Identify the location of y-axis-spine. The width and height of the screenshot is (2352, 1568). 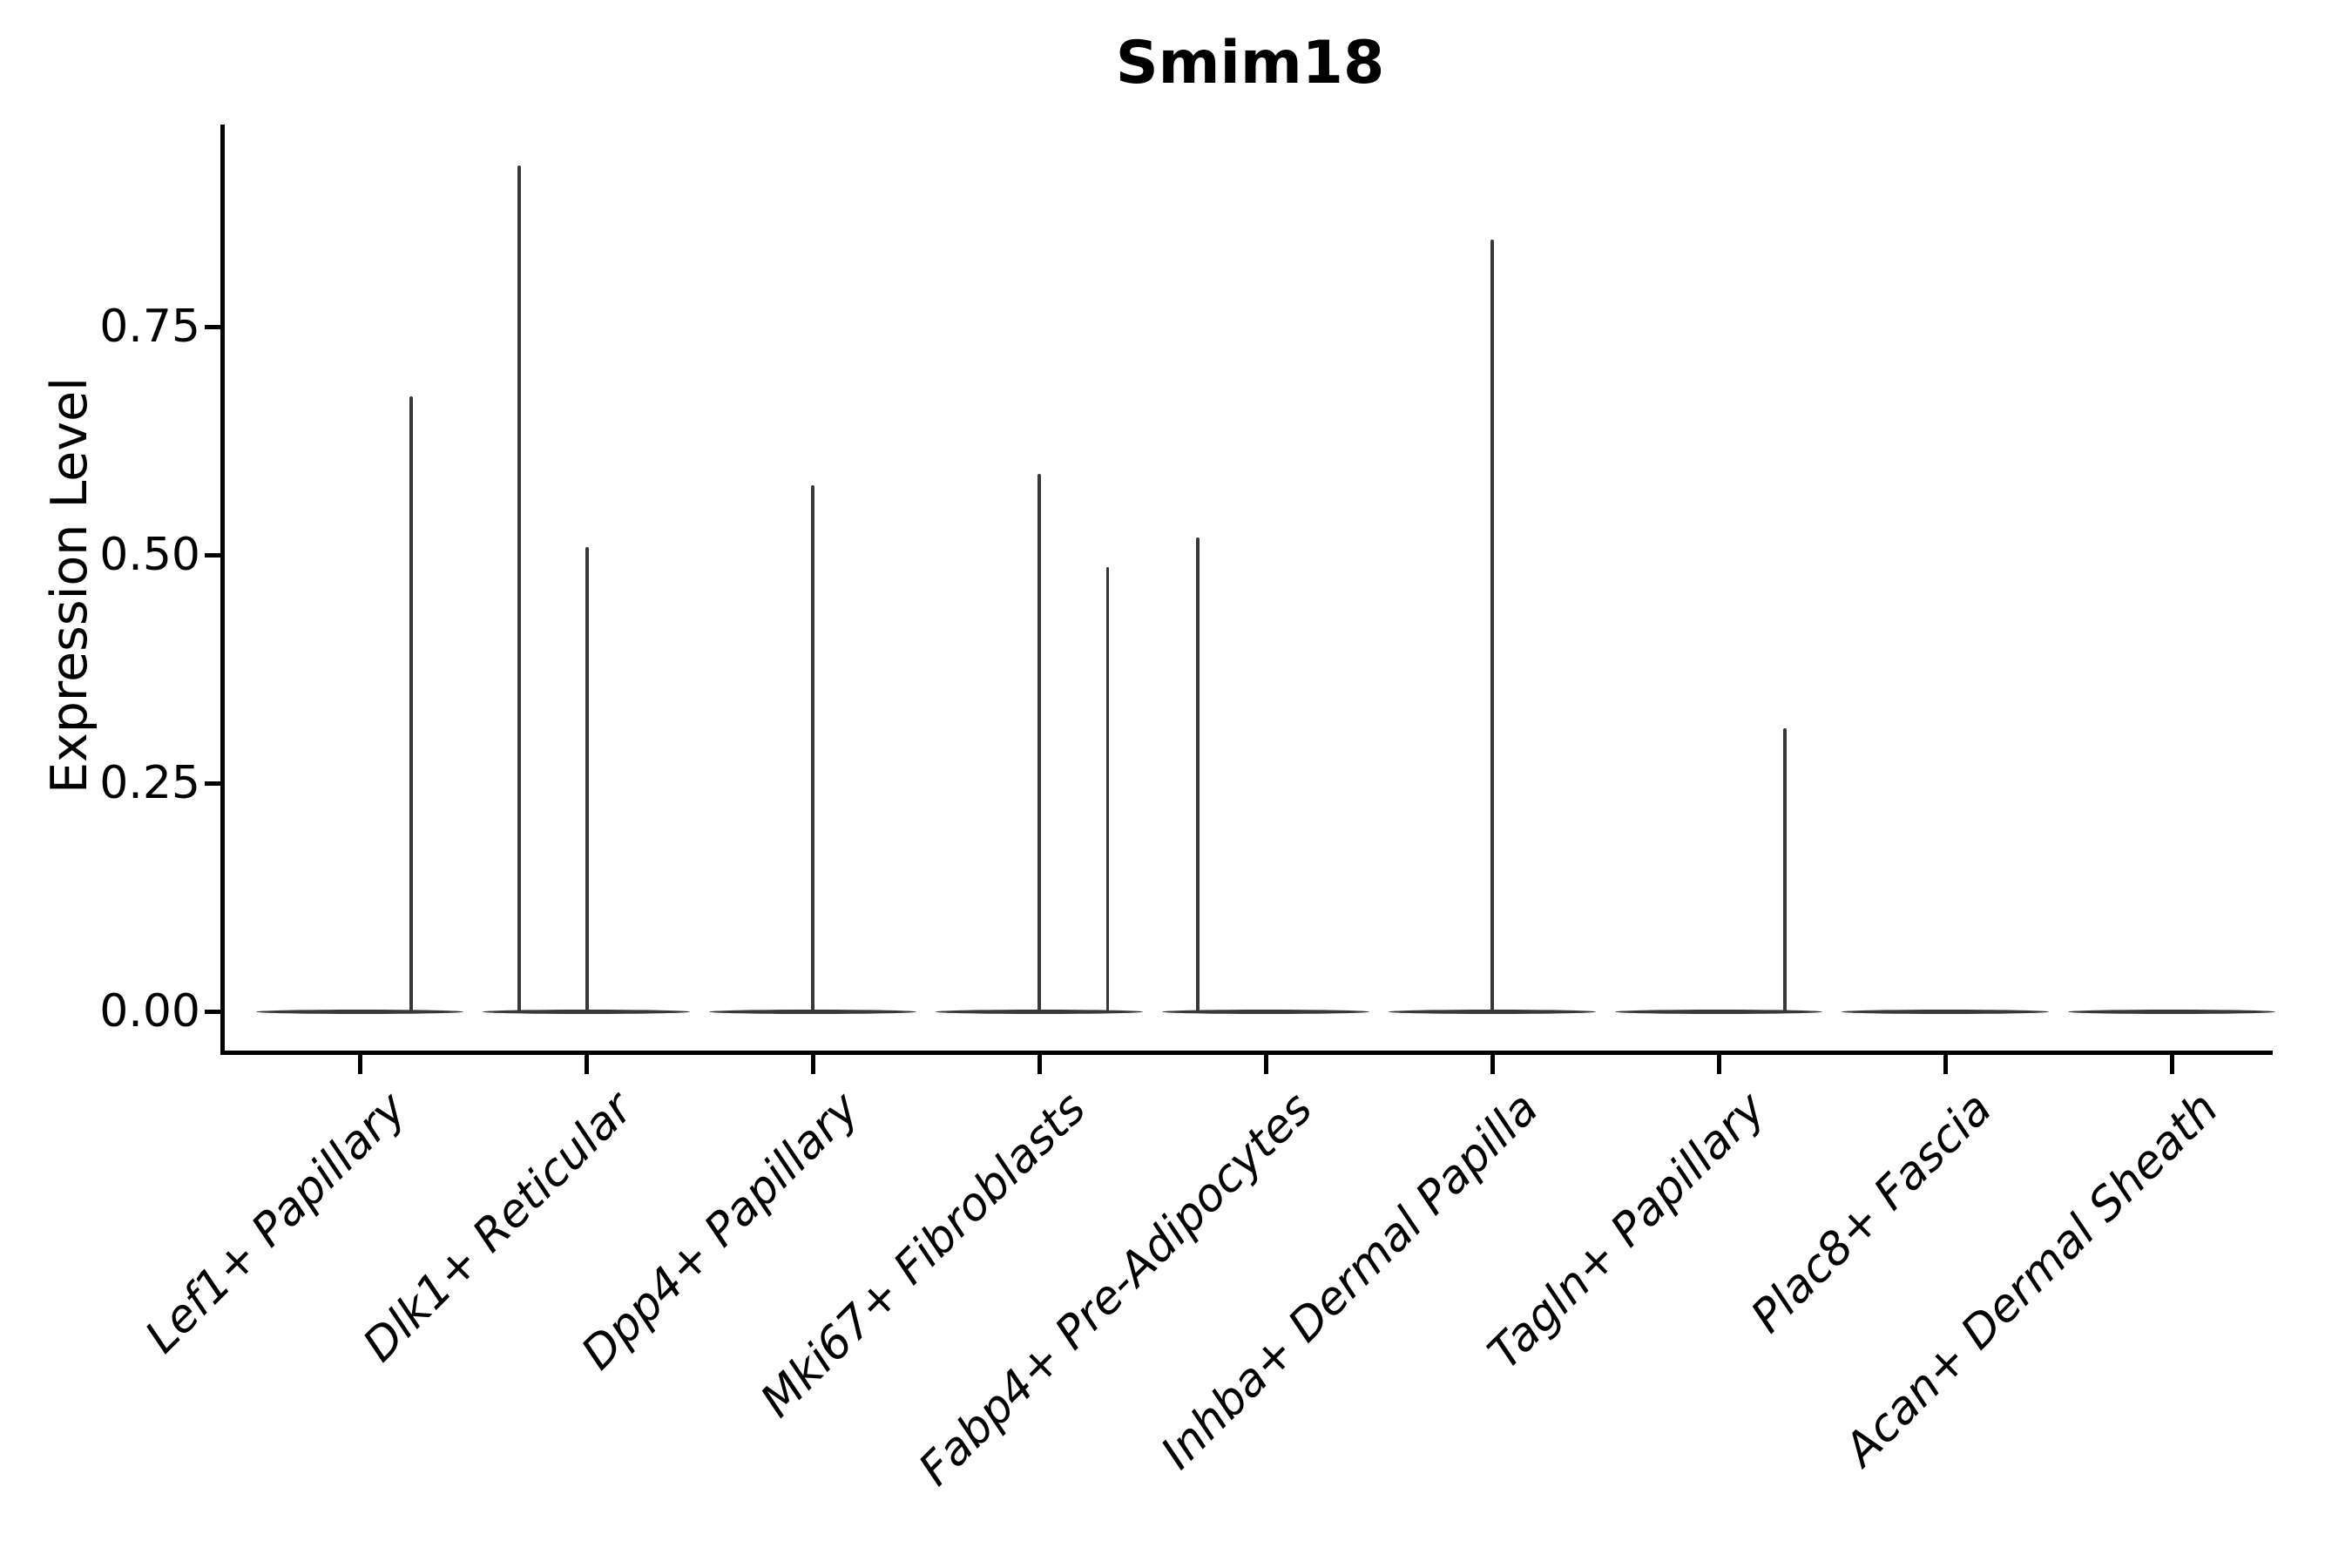
(222, 590).